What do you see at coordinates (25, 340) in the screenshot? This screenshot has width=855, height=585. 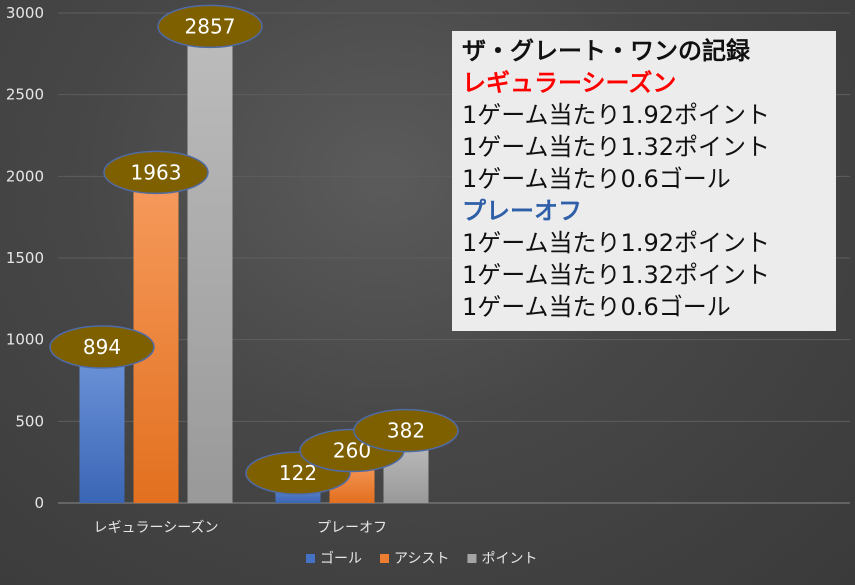 I see `y-tick-label: 1000` at bounding box center [25, 340].